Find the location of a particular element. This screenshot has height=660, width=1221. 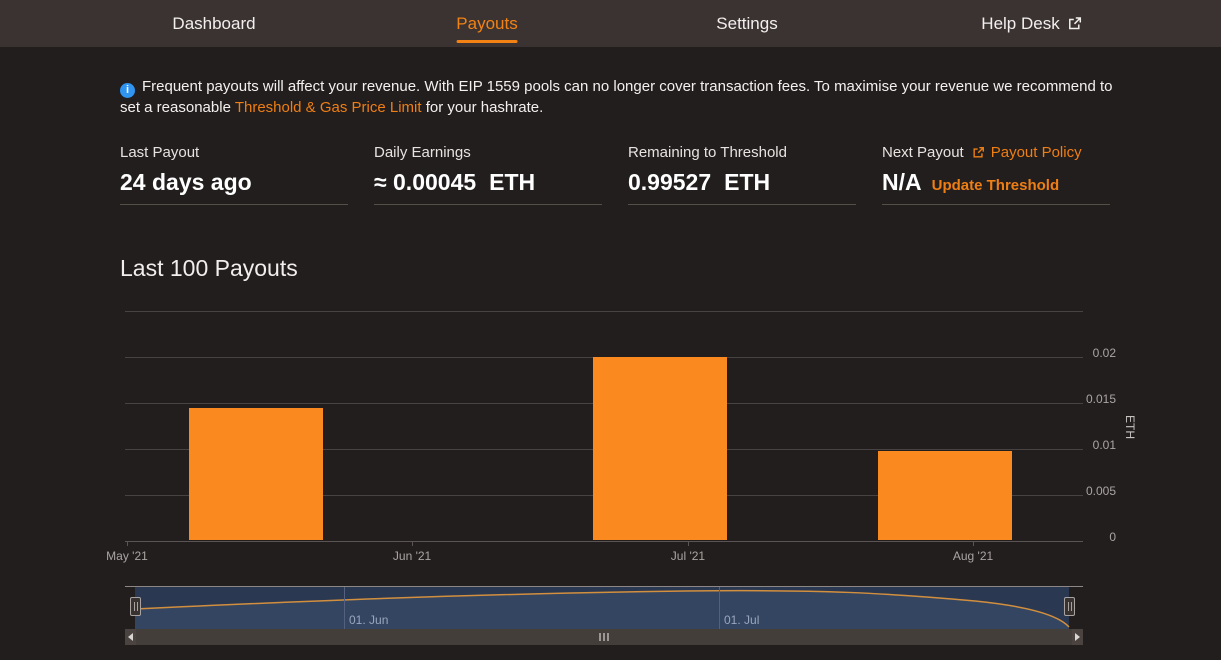

nav-tab-settings: Settings is located at coordinates (746, 23).